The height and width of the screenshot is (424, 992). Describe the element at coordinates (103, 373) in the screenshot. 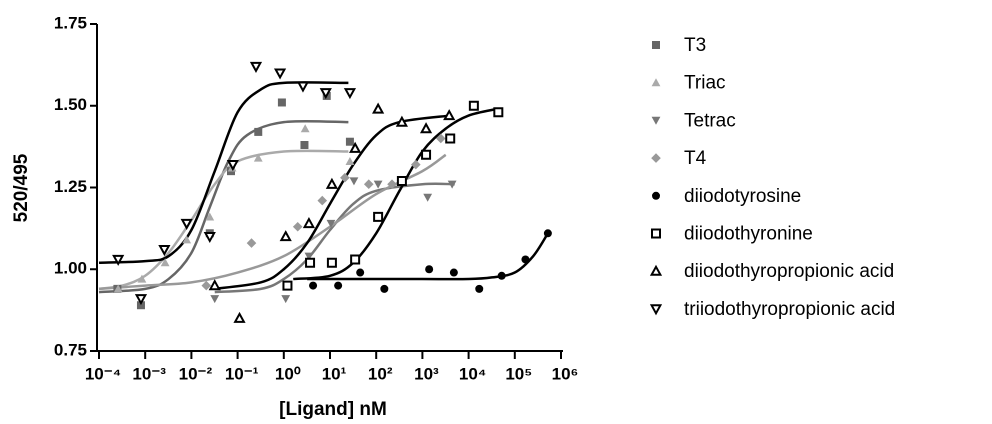

I see `x-tick-label: 10⁻⁴` at that location.